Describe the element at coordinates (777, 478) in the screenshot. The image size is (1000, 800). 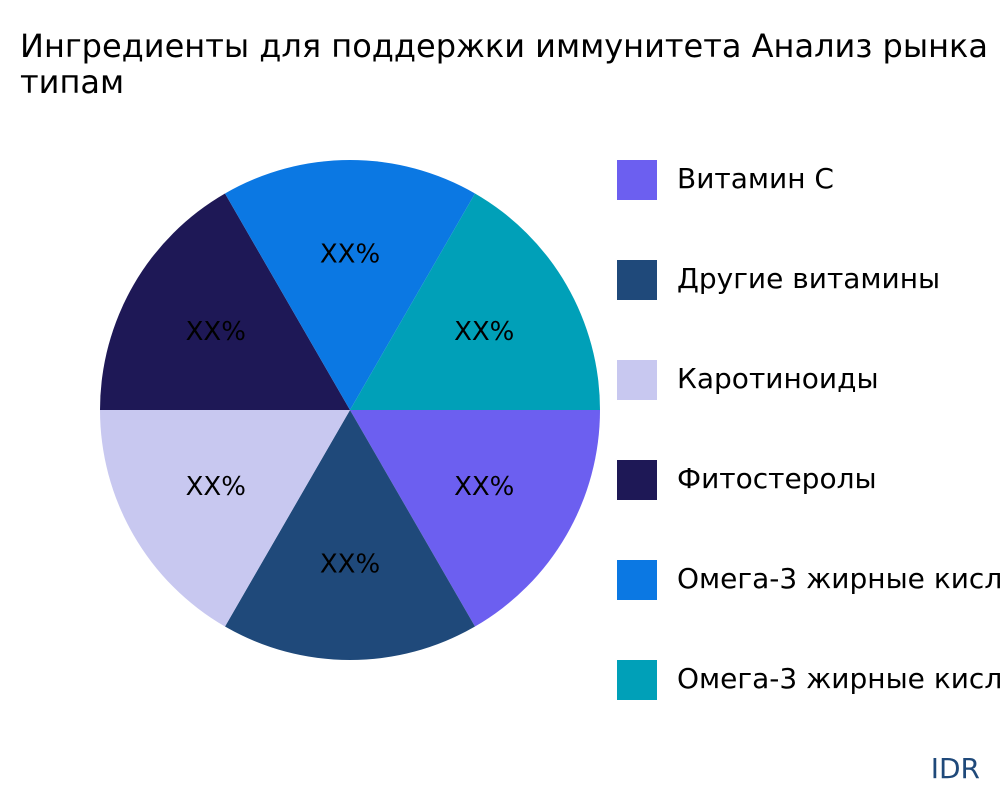
I see `legend-label: Фитостеролы` at that location.